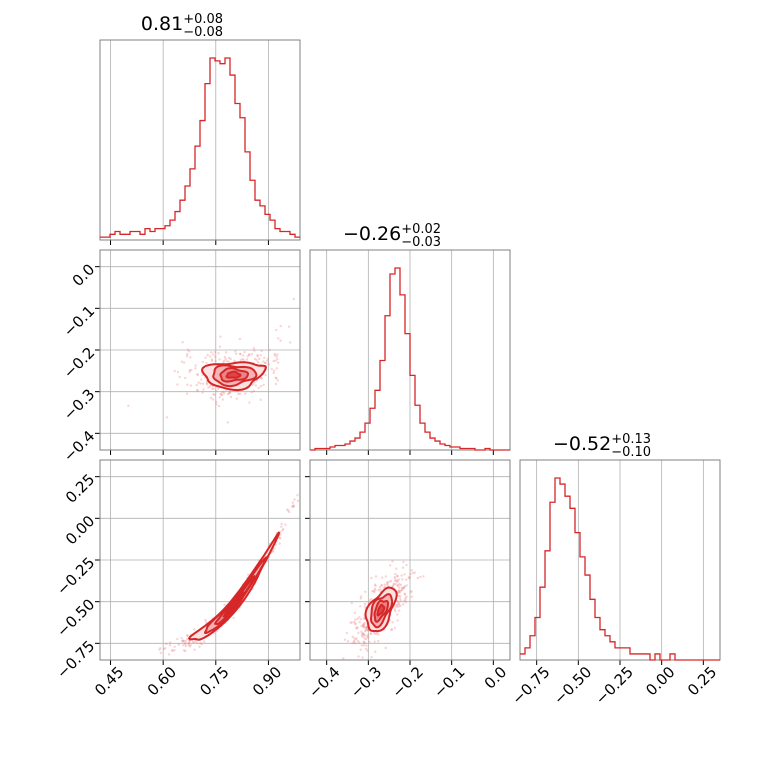 The width and height of the screenshot is (760, 760). Describe the element at coordinates (324, 682) in the screenshot. I see `x-tick-label: −0.4` at that location.